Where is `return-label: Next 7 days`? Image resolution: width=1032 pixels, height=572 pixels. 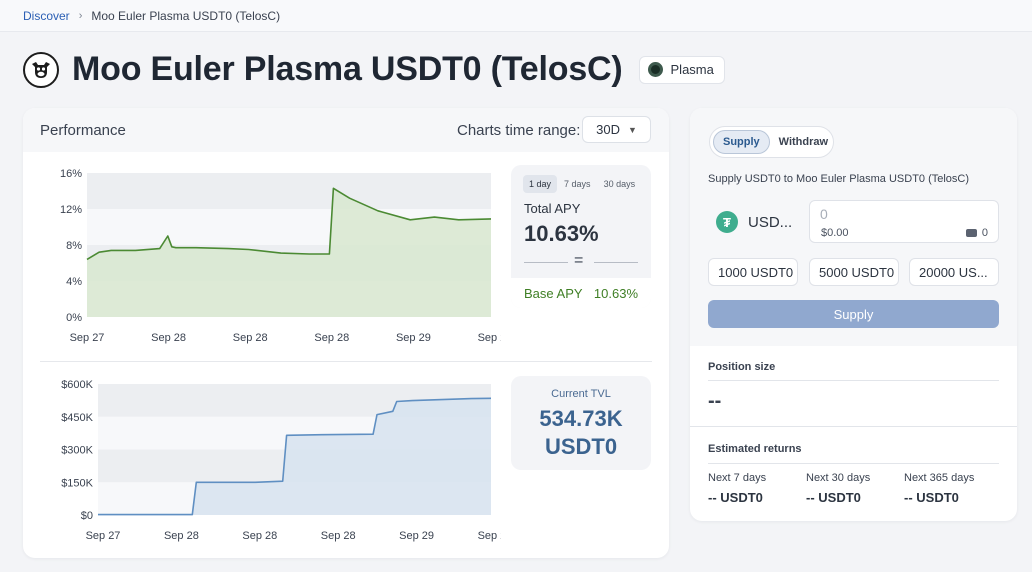 return-label: Next 7 days is located at coordinates (737, 478).